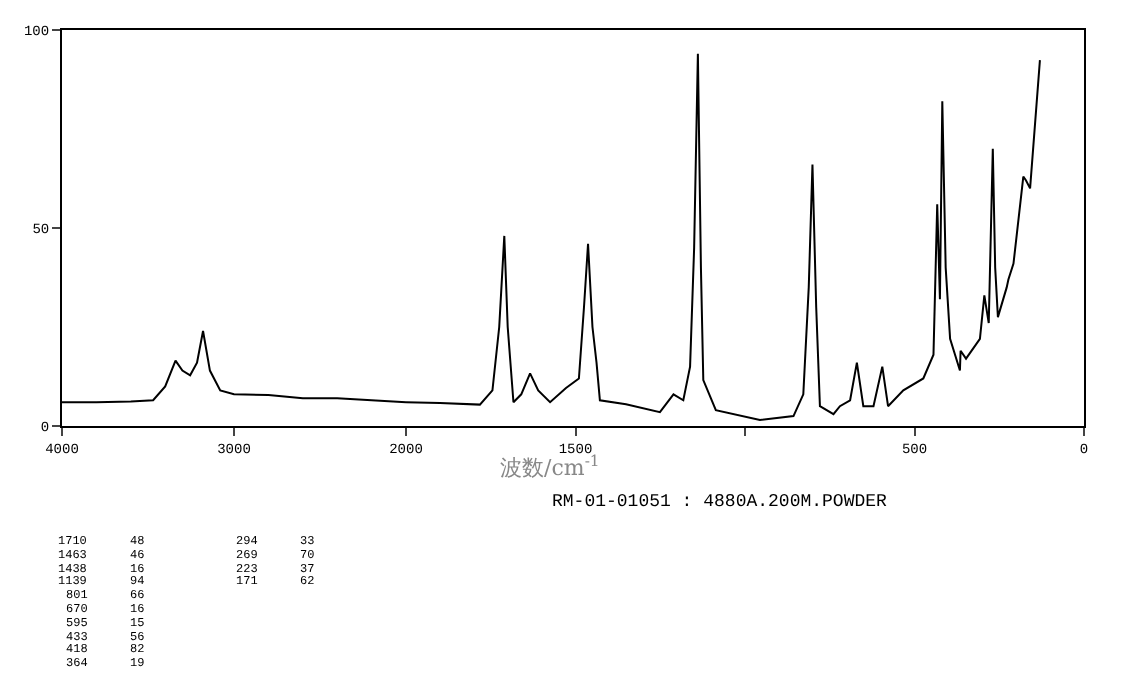 The width and height of the screenshot is (1140, 692). Describe the element at coordinates (550, 467) in the screenshot. I see `x-axis-title: 波数/cm$^{-1}$` at that location.